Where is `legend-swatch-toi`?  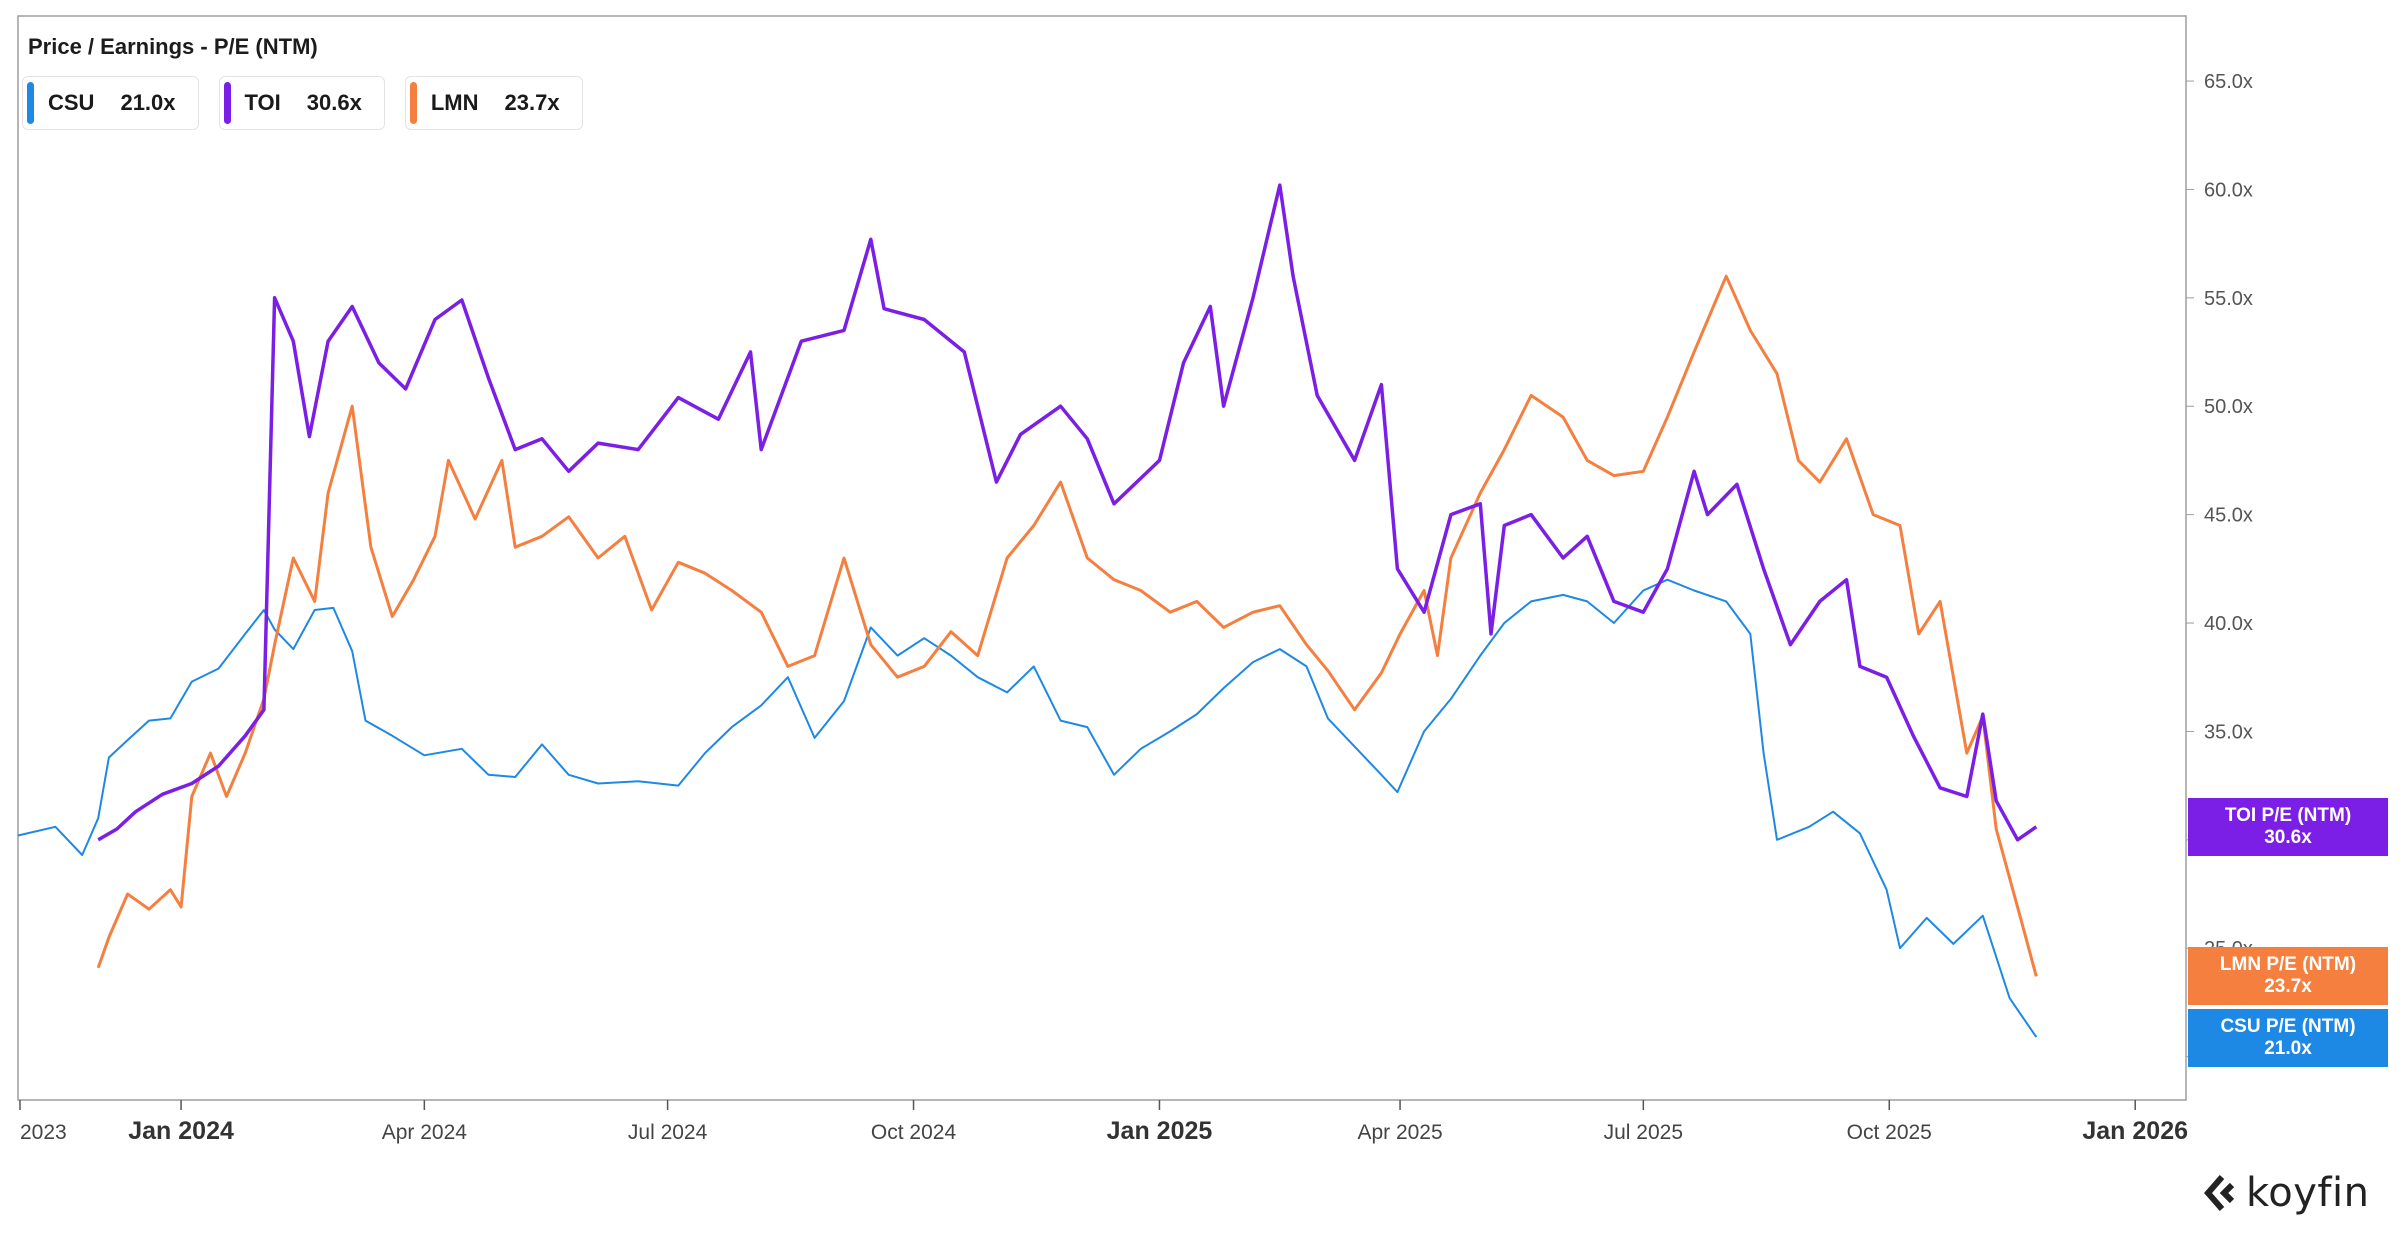
legend-swatch-toi is located at coordinates (227, 103).